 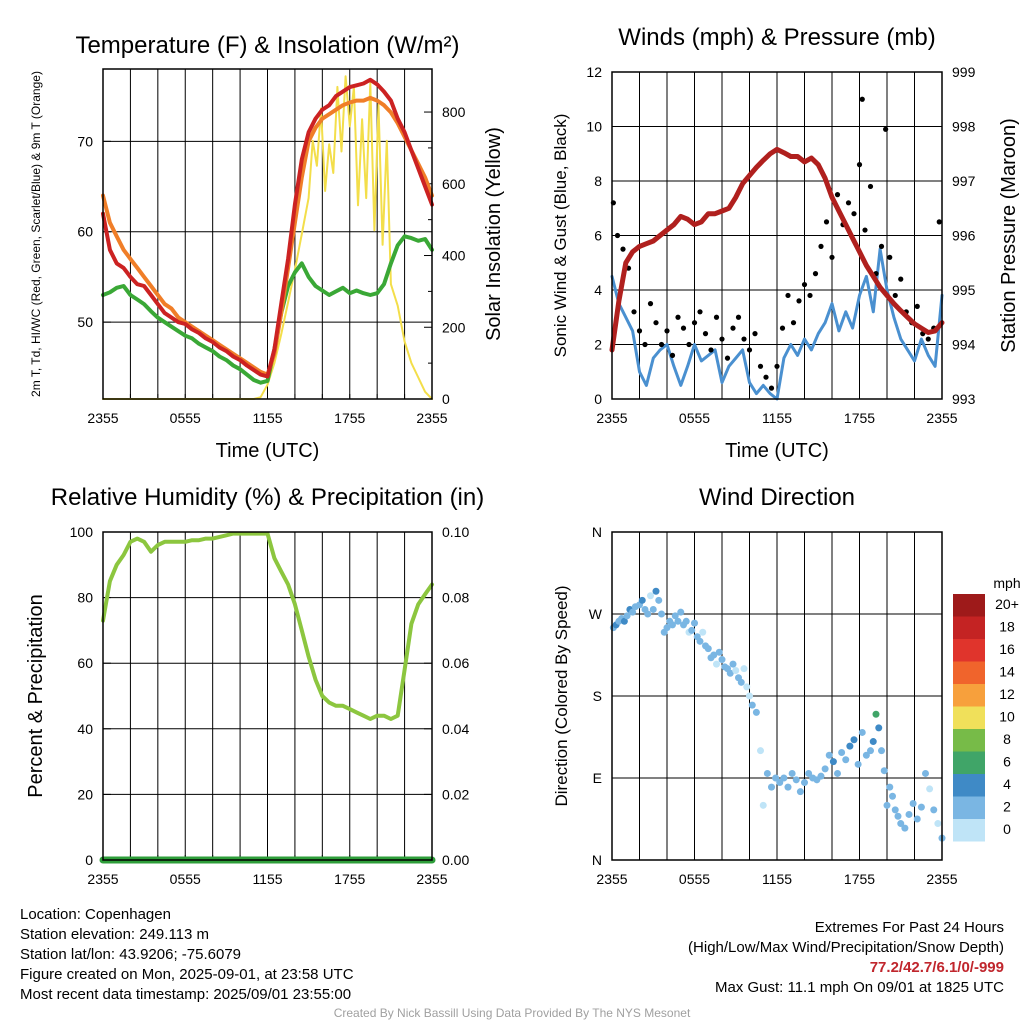 I want to click on colorbar-label: 6, so click(x=1007, y=762).